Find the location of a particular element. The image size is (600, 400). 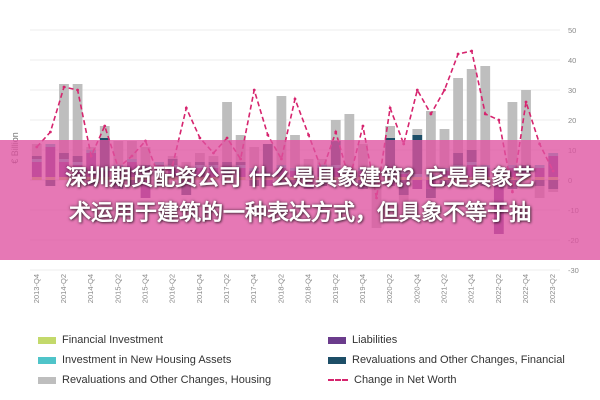

x-tick-label: 2016-Q2 is located at coordinates (172, 288).